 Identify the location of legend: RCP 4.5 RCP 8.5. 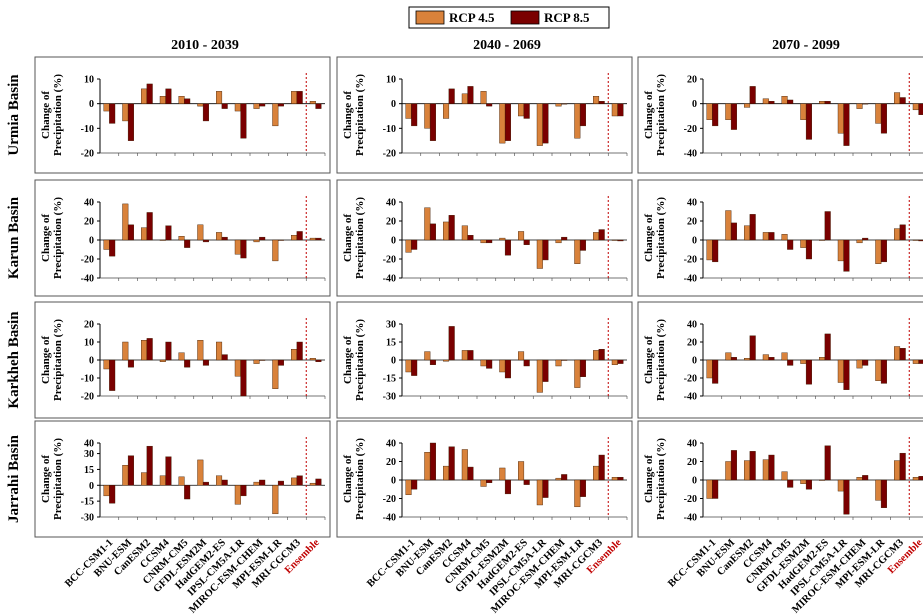
(509, 17).